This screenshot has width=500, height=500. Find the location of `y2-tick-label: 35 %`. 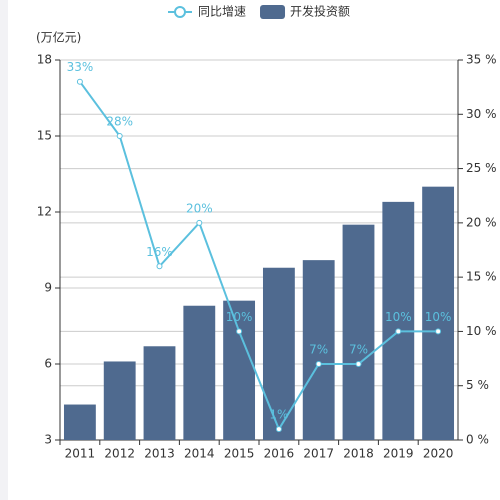

y2-tick-label: 35 % is located at coordinates (481, 60).